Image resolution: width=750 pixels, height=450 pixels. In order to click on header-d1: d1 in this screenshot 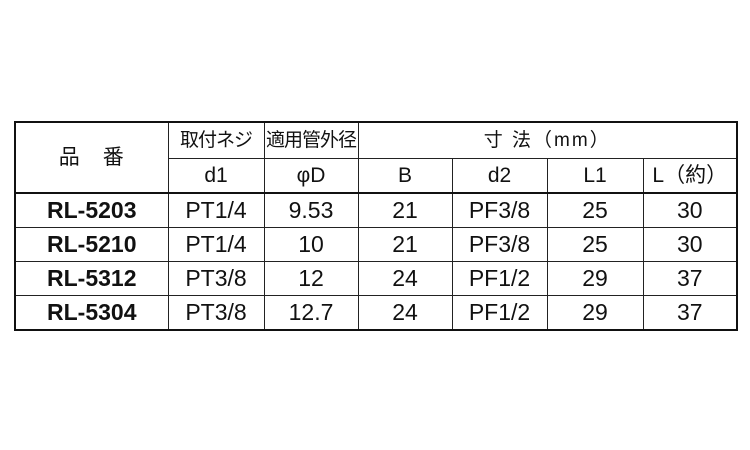, I will do `click(216, 176)`.